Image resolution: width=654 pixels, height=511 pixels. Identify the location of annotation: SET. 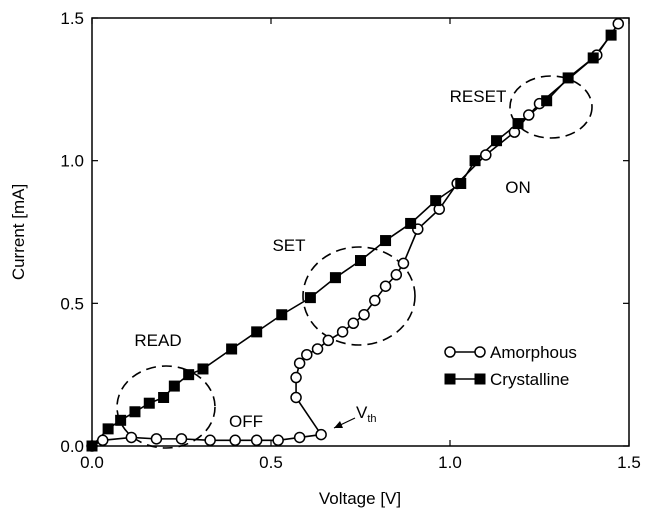
(288, 245).